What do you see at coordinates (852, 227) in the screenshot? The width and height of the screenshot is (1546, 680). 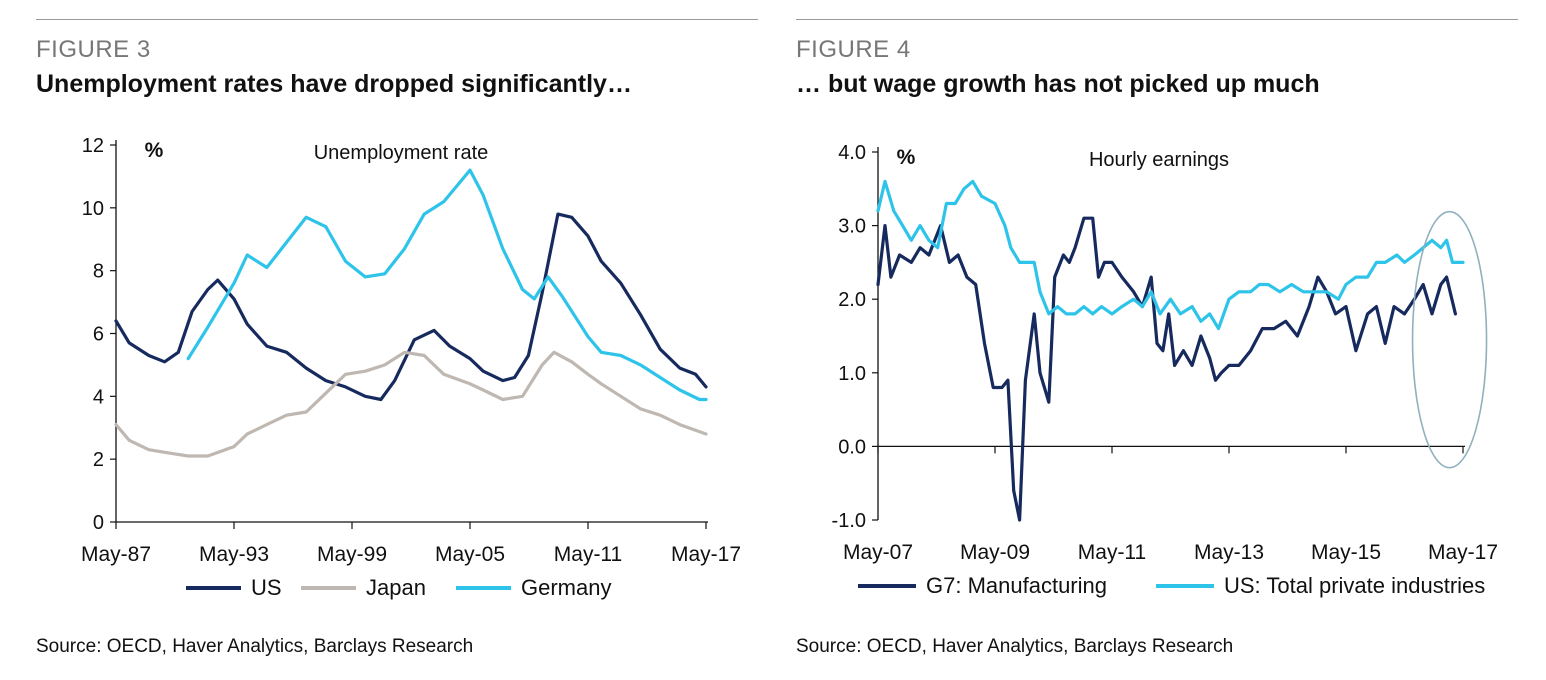 I see `y-tick-label: 3.0` at bounding box center [852, 227].